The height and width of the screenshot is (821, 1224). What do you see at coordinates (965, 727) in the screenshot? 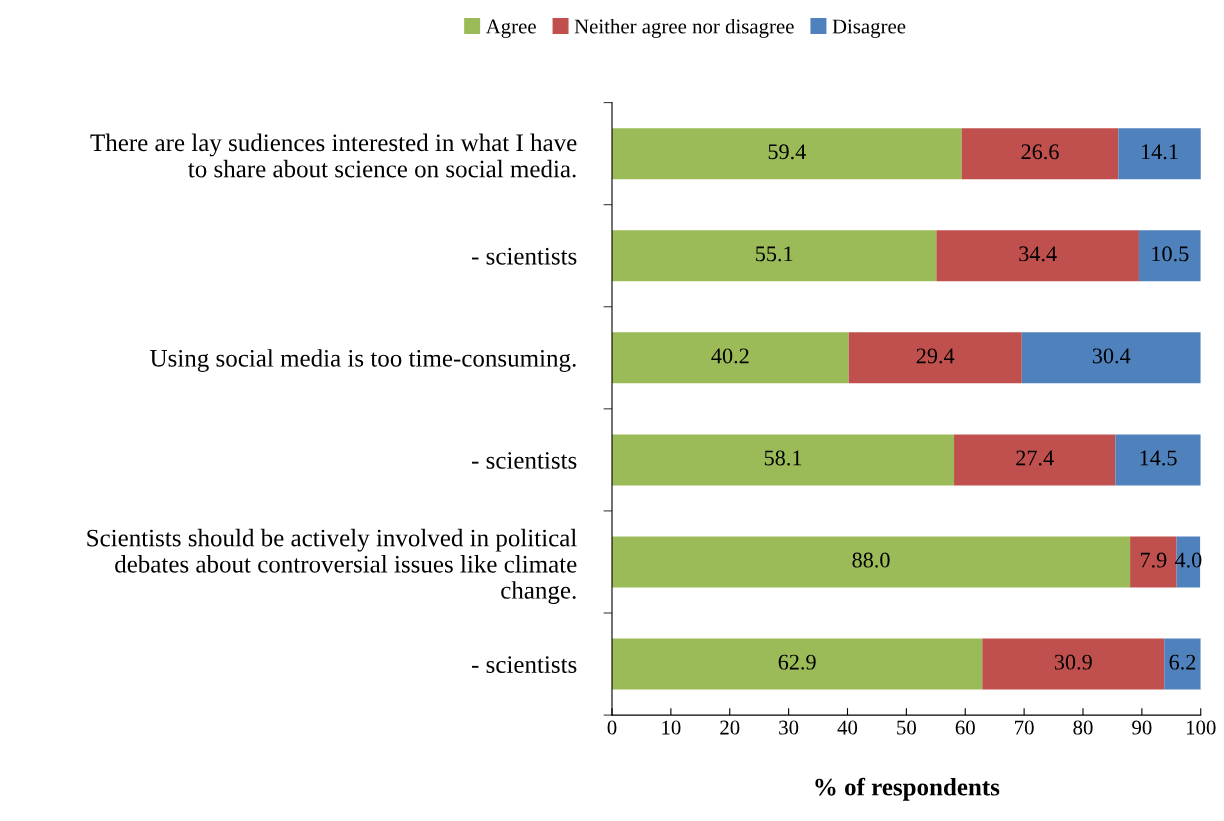
I see `x-tick-label: 60` at bounding box center [965, 727].